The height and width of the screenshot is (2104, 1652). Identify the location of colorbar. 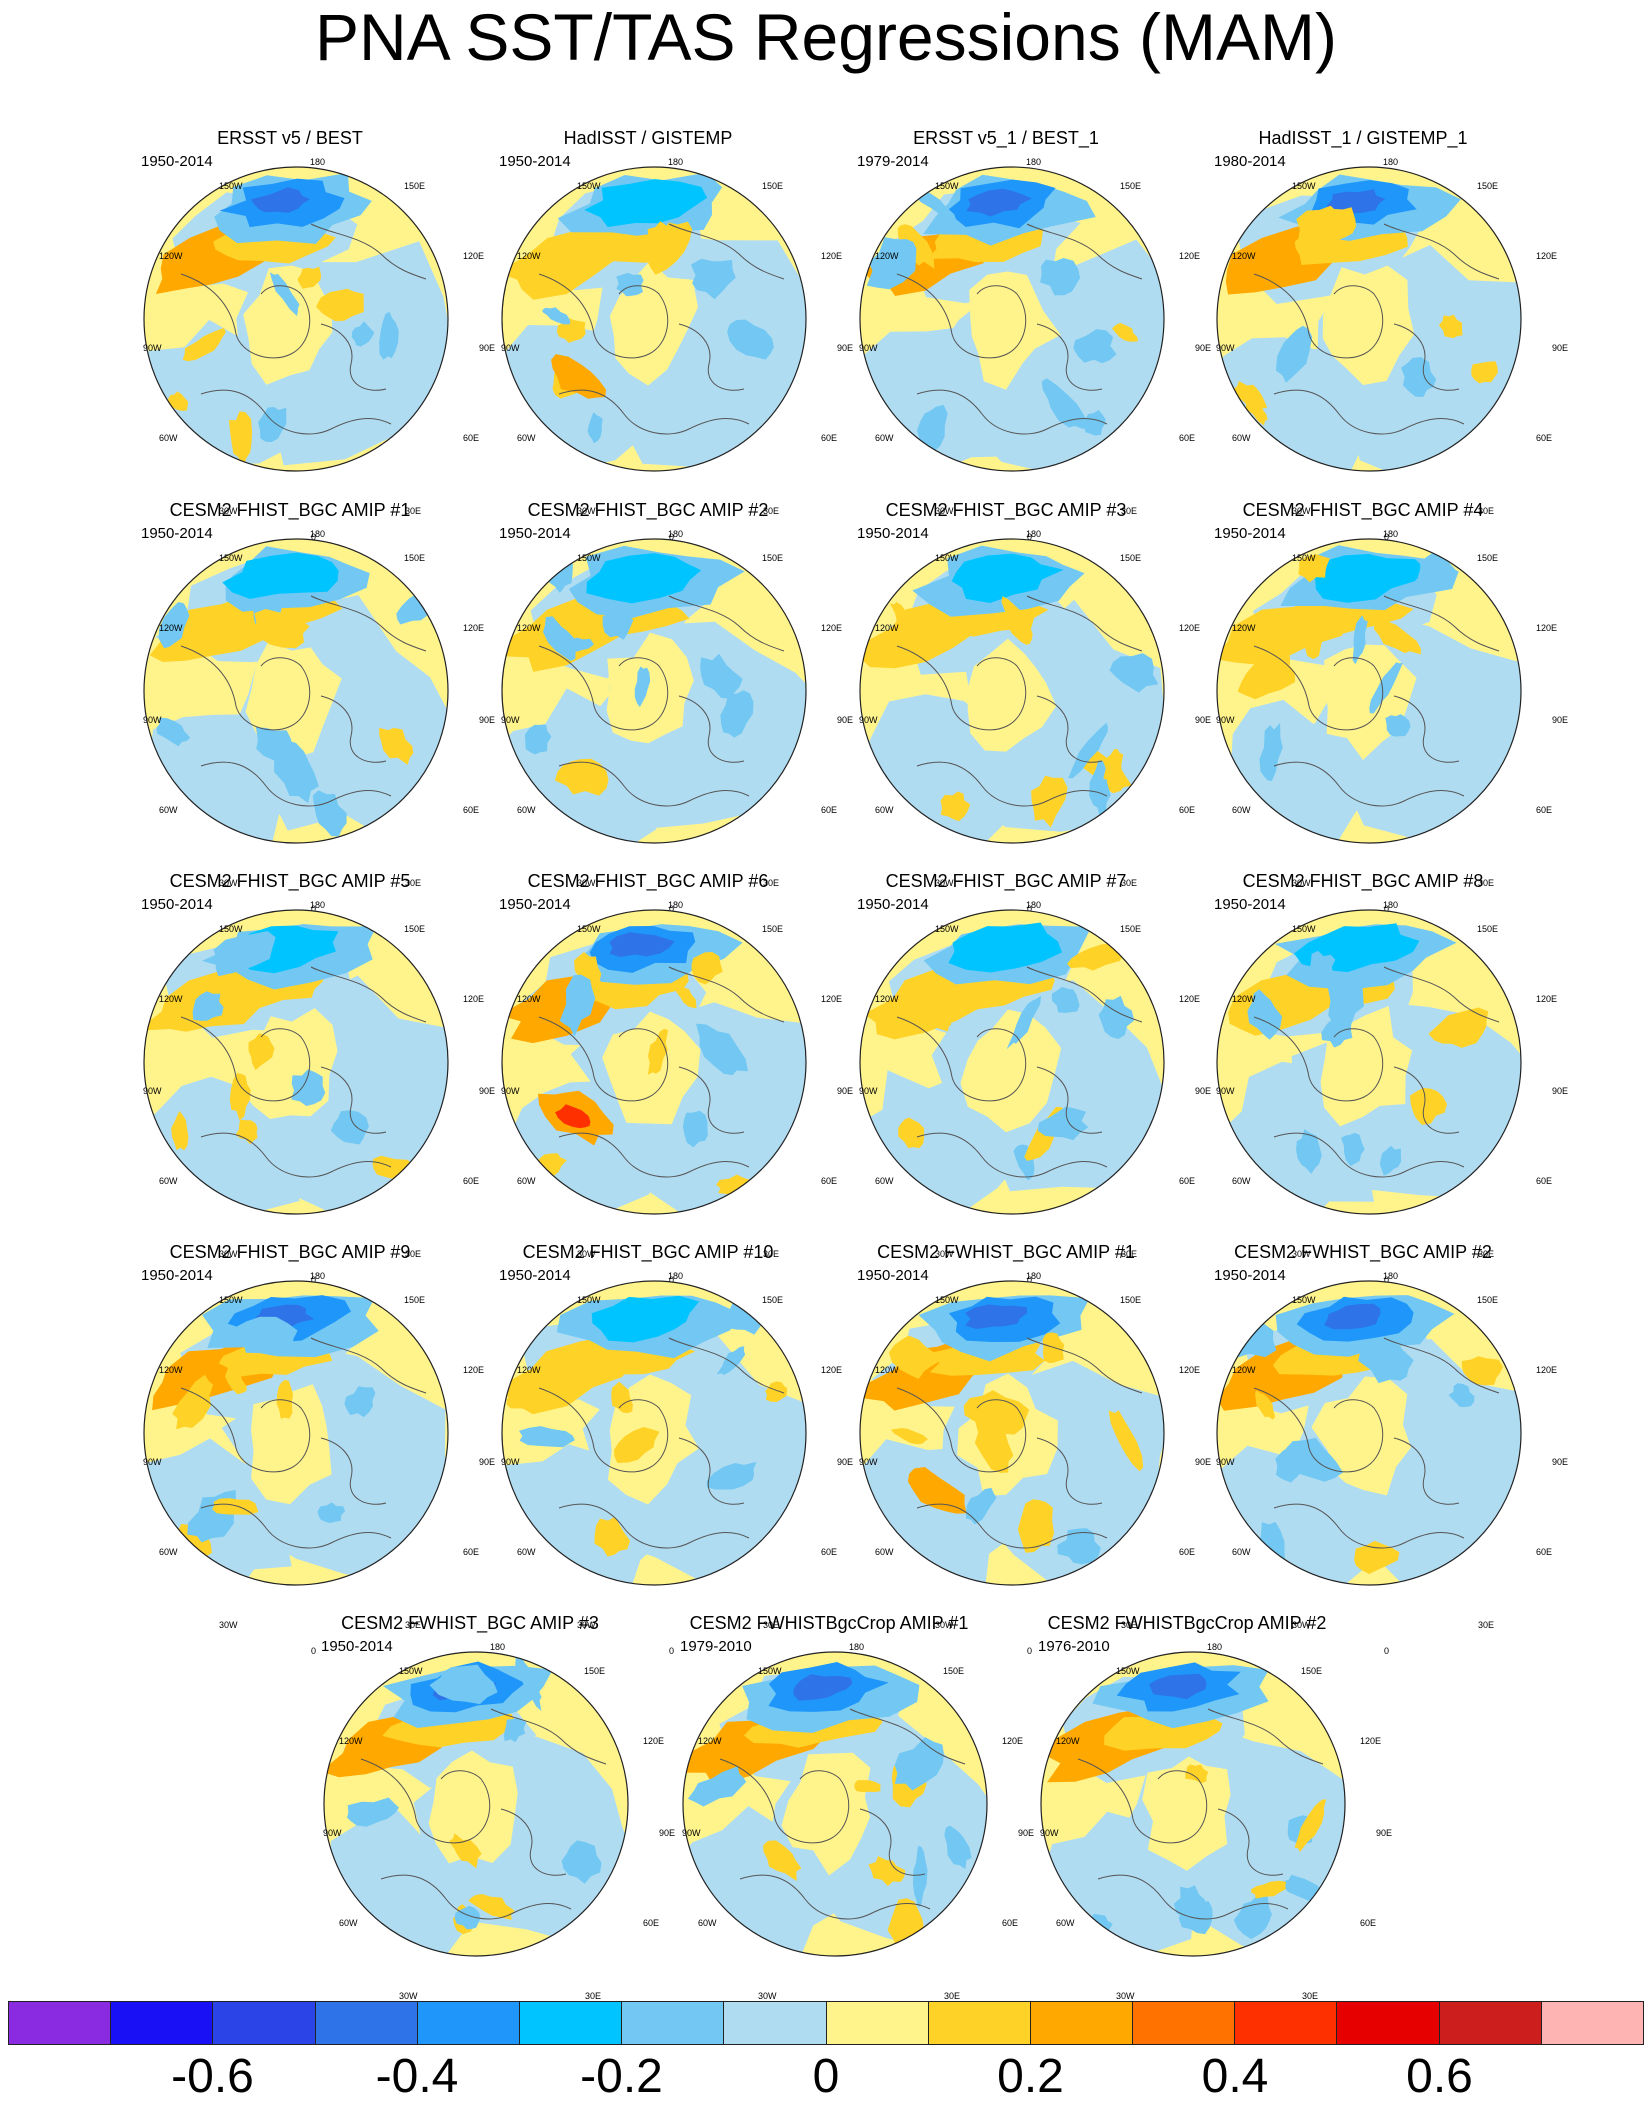
(826, 2023).